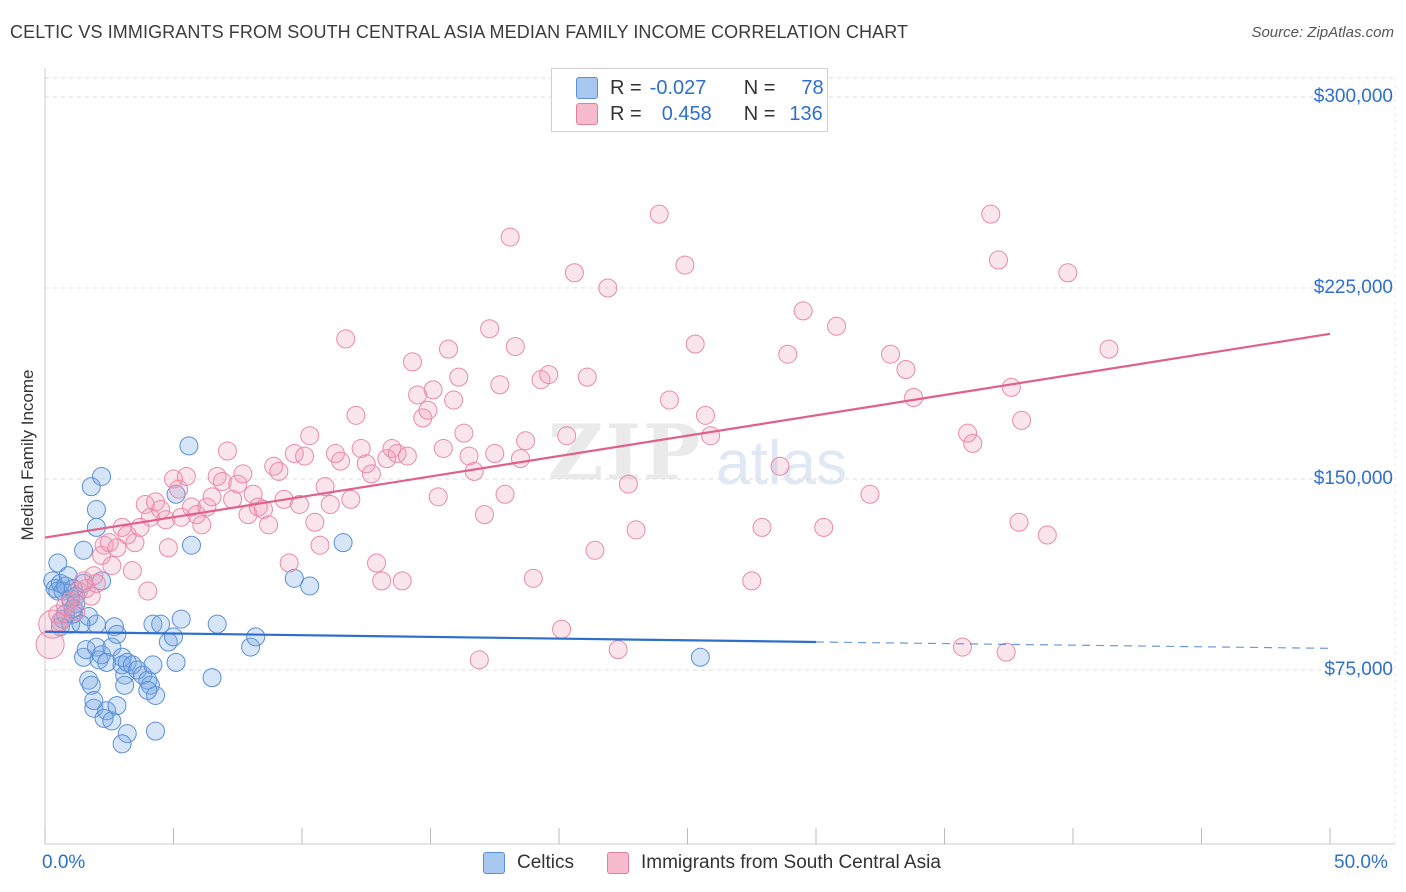 This screenshot has height=892, width=1406. I want to click on legend-r-label: R =, so click(626, 113).